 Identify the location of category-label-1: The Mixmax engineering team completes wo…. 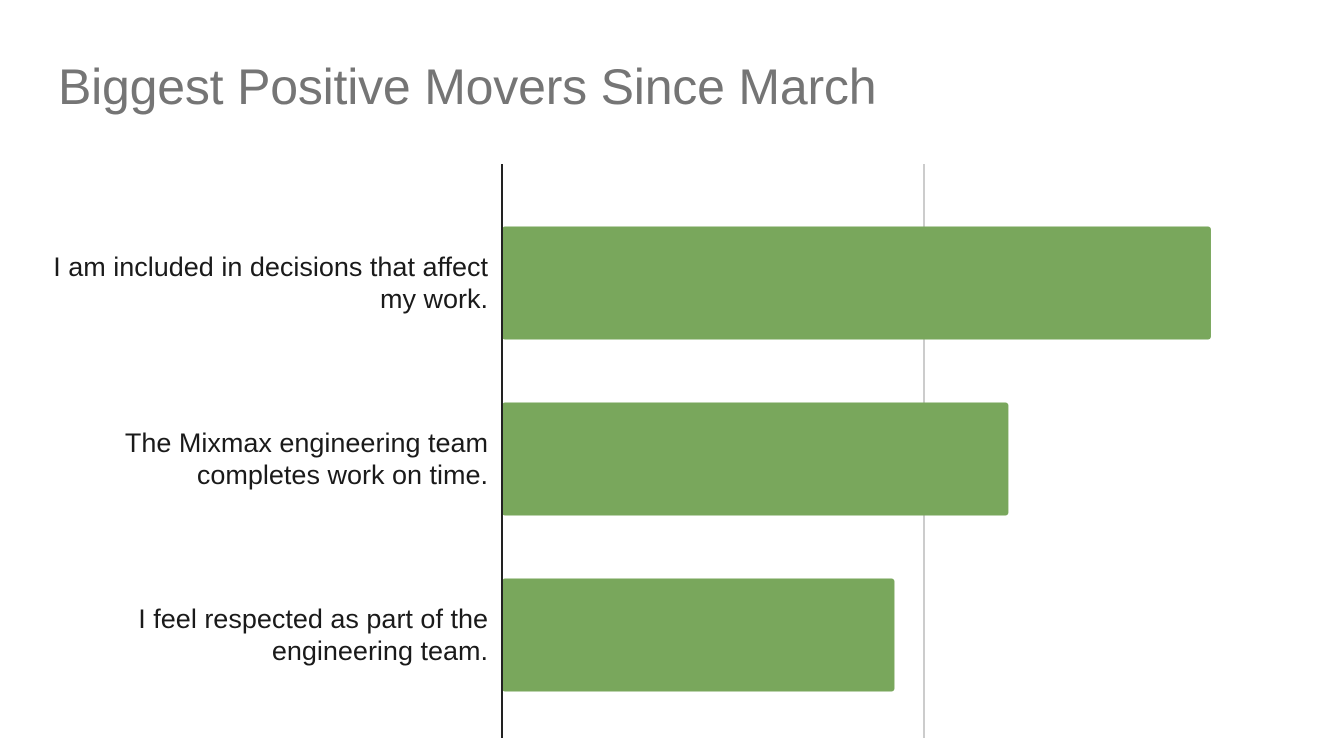
(306, 459).